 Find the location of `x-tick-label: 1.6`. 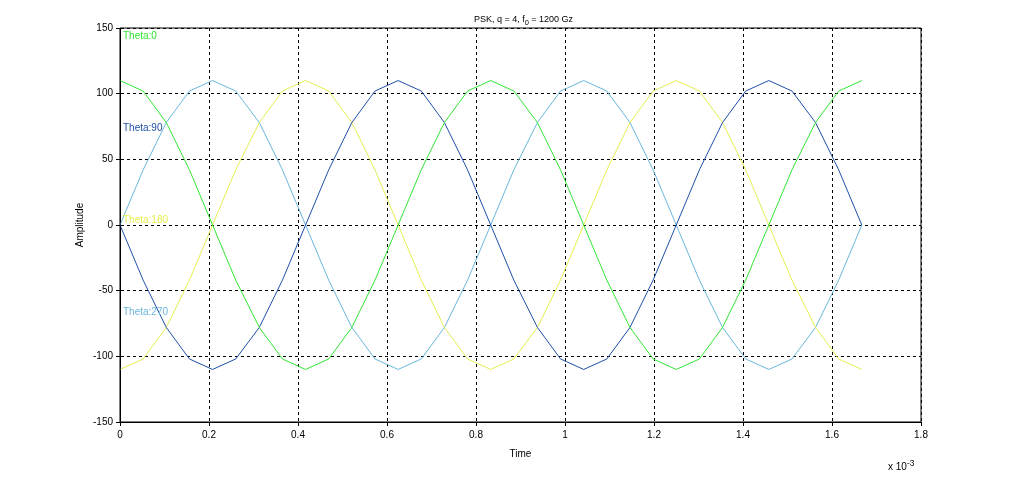

x-tick-label: 1.6 is located at coordinates (832, 434).